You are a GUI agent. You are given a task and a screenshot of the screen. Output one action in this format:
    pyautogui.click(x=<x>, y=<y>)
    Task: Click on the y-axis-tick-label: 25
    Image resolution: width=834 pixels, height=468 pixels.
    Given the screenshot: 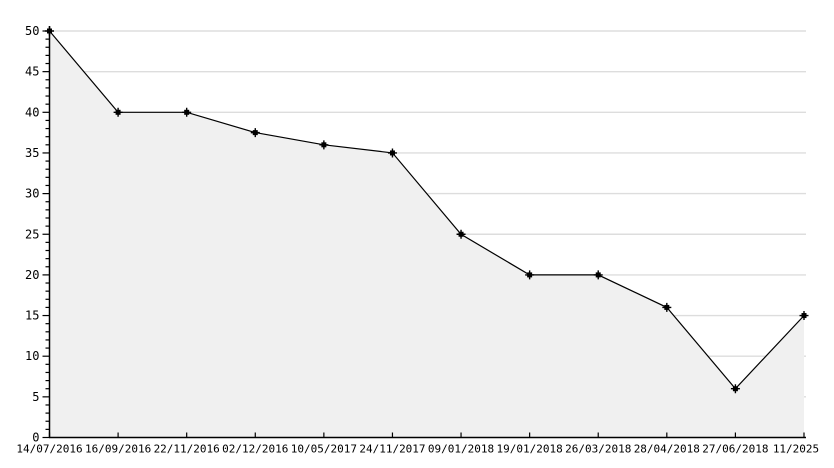 What is the action you would take?
    pyautogui.click(x=32, y=234)
    